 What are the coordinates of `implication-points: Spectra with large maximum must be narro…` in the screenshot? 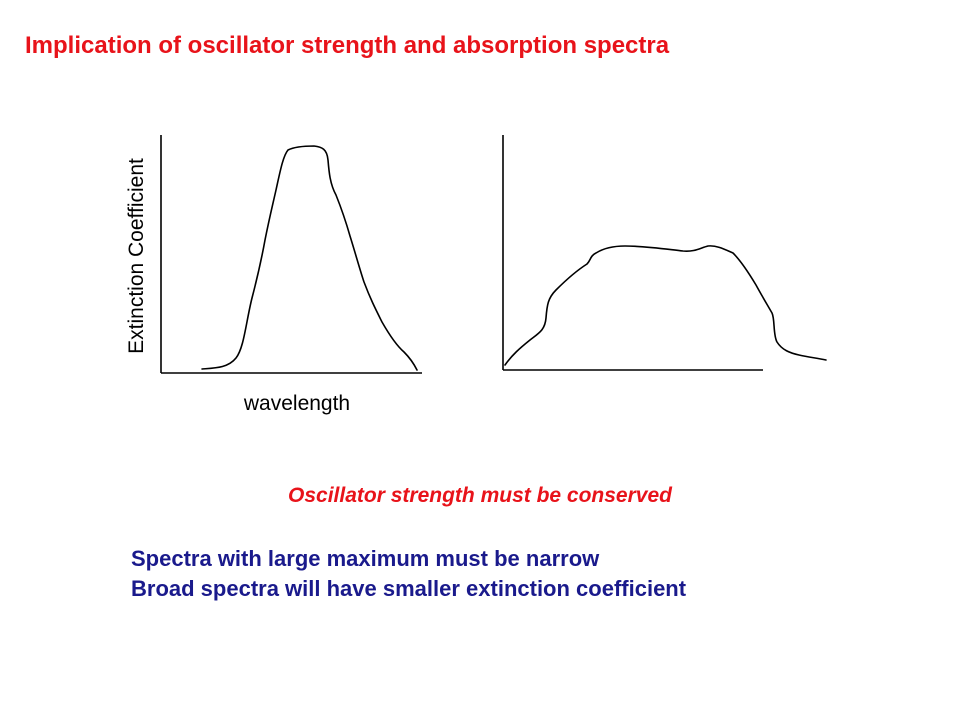 It's located at (408, 574).